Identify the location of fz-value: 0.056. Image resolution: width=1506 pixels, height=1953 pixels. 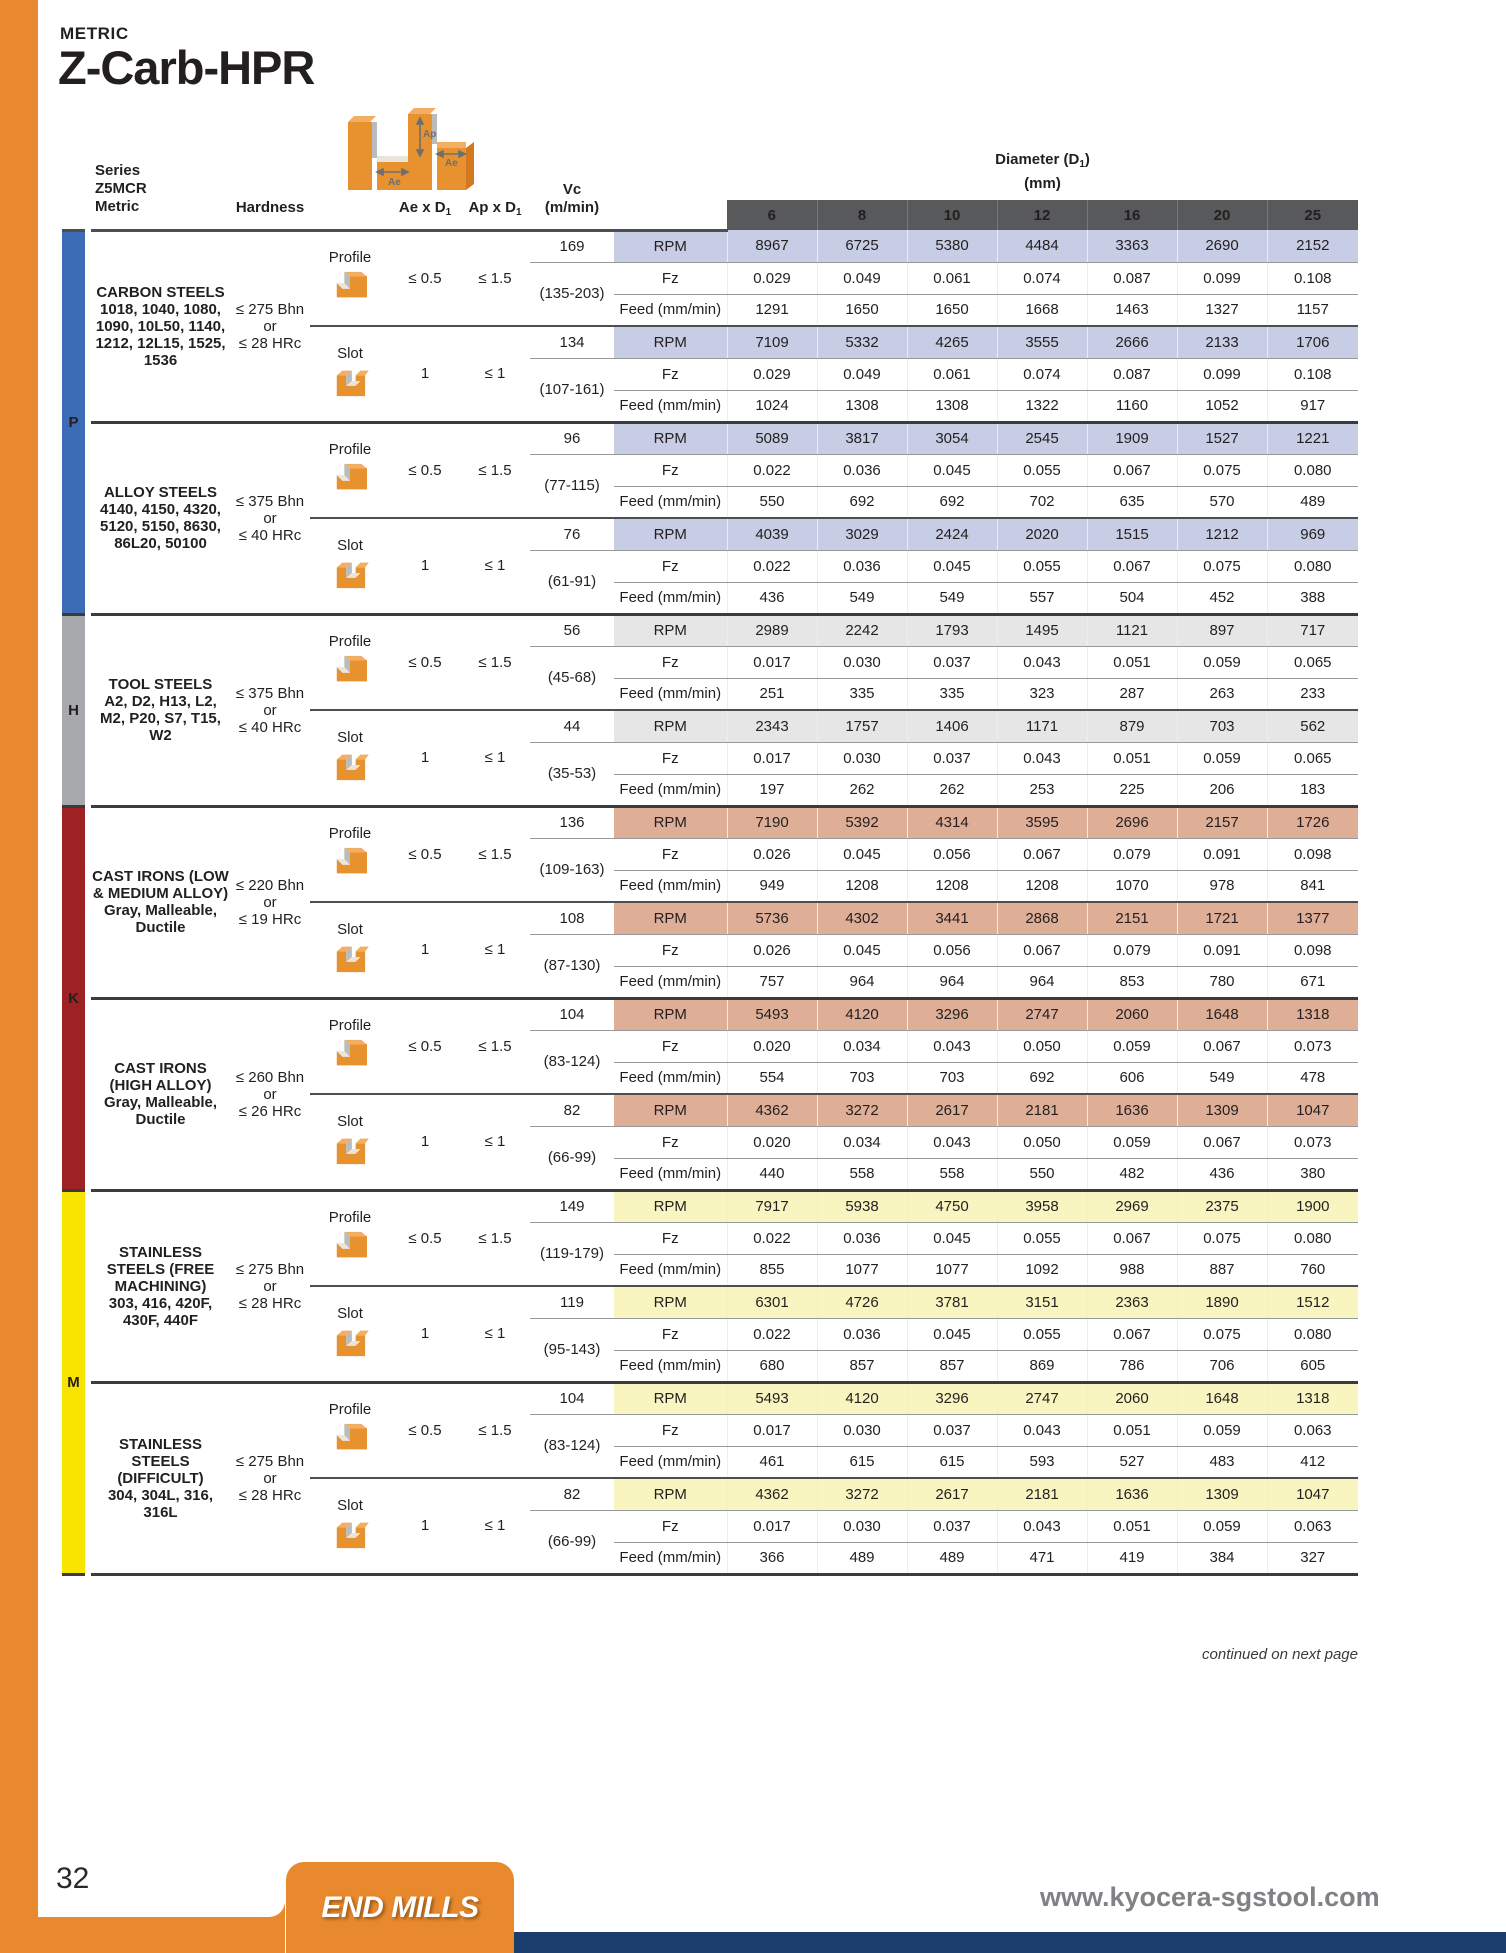
(951, 854).